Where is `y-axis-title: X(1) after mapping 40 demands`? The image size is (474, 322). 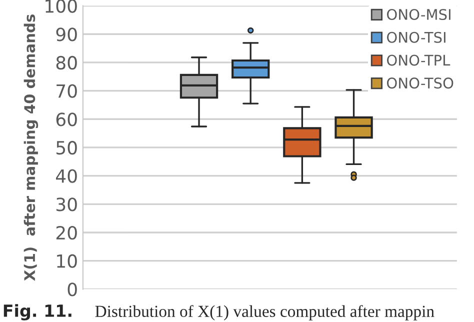 y-axis-title: X(1) after mapping 40 demands is located at coordinates (31, 147).